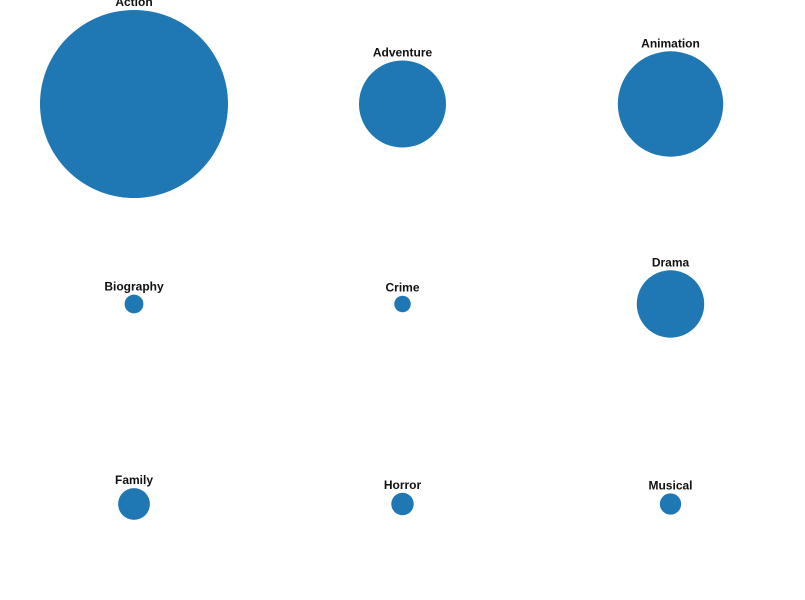 This screenshot has width=805, height=600. I want to click on bubble-label-horror: Horror, so click(403, 485).